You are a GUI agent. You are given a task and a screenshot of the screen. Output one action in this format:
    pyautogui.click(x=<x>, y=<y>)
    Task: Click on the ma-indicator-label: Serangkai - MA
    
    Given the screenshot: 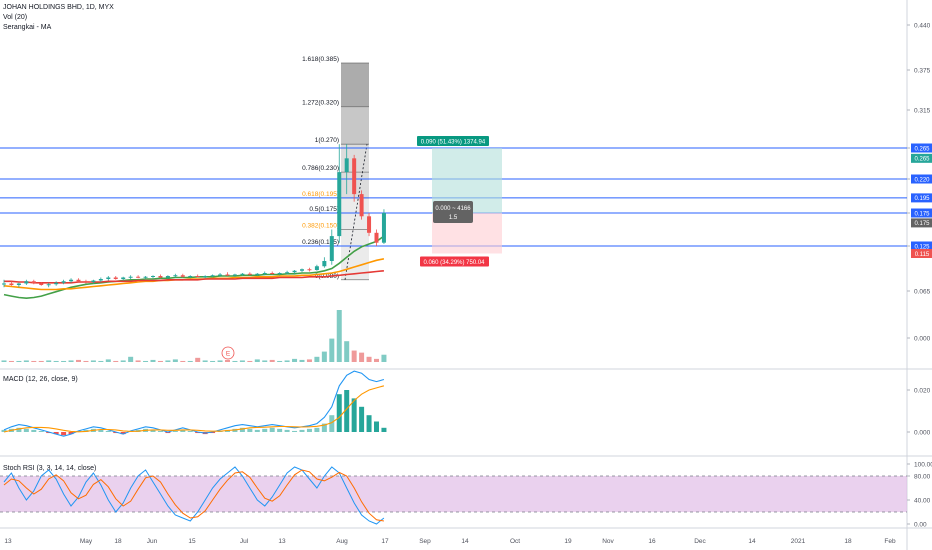 What is the action you would take?
    pyautogui.click(x=27, y=27)
    